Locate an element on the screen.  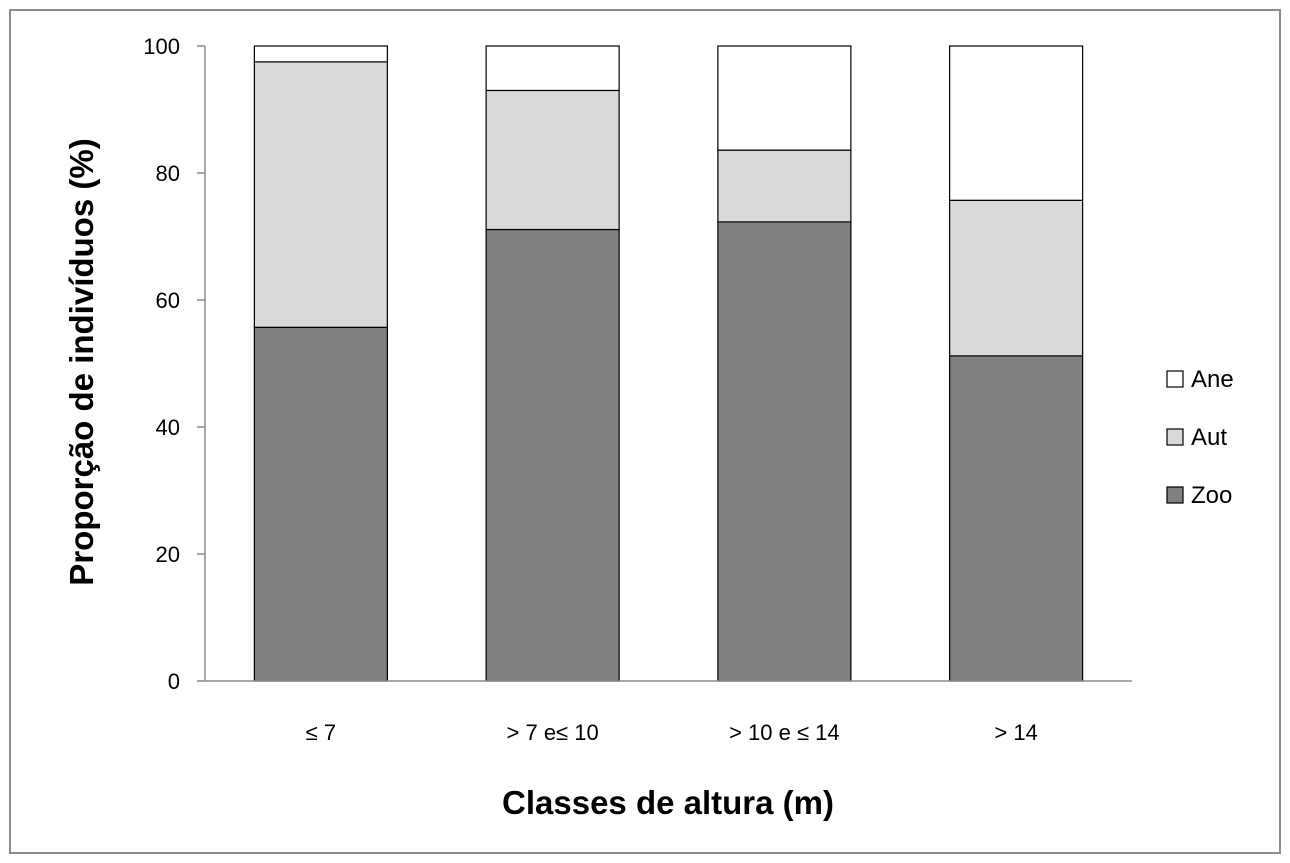
y-tick-label-0: 0 is located at coordinates (174, 681).